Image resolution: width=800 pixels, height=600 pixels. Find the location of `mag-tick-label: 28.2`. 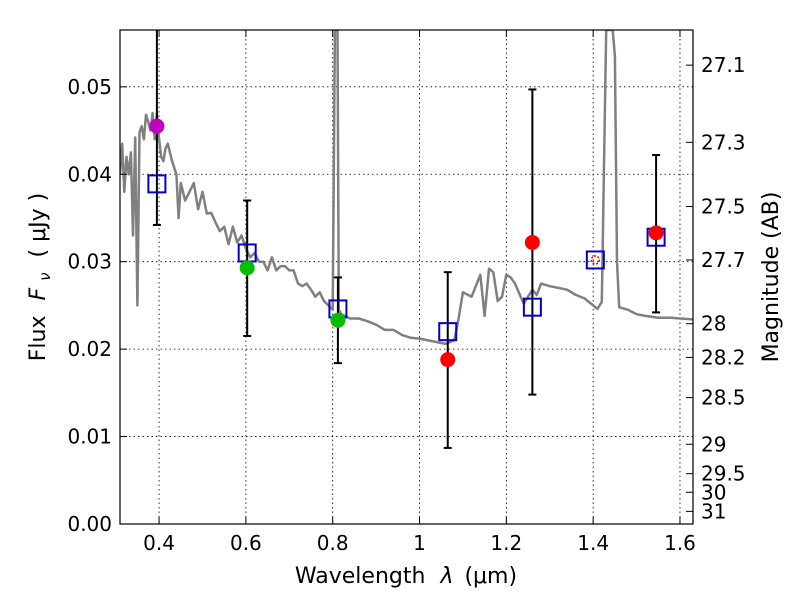

mag-tick-label: 28.2 is located at coordinates (723, 357).